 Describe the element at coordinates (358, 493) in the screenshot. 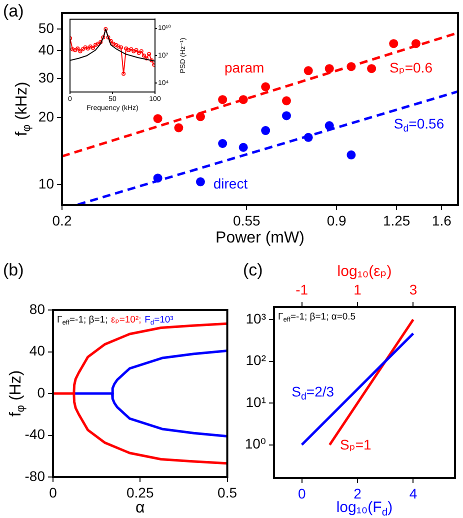

I see `x-tick-label: 2` at that location.